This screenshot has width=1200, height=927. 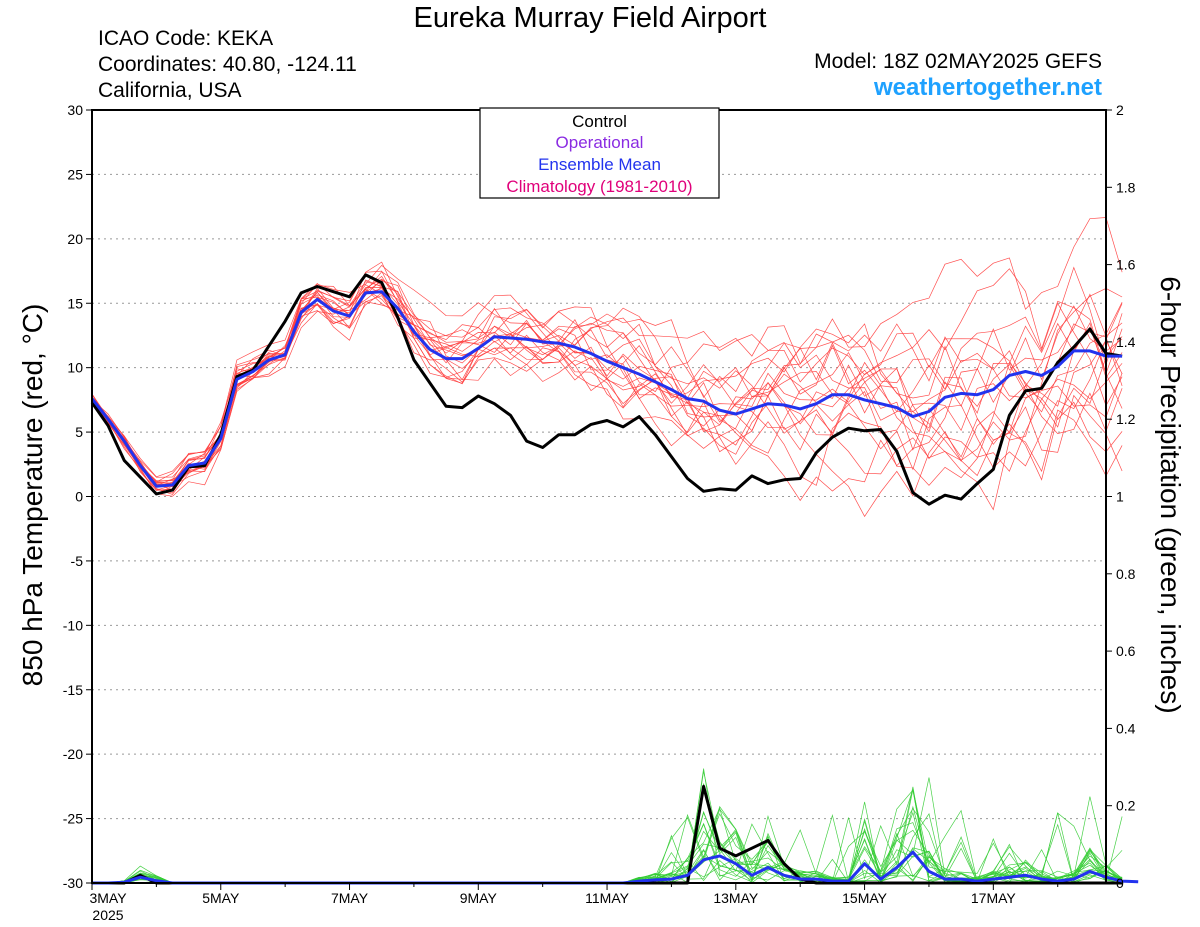 I want to click on y-right-tick-label: 1.6, so click(x=1126, y=265).